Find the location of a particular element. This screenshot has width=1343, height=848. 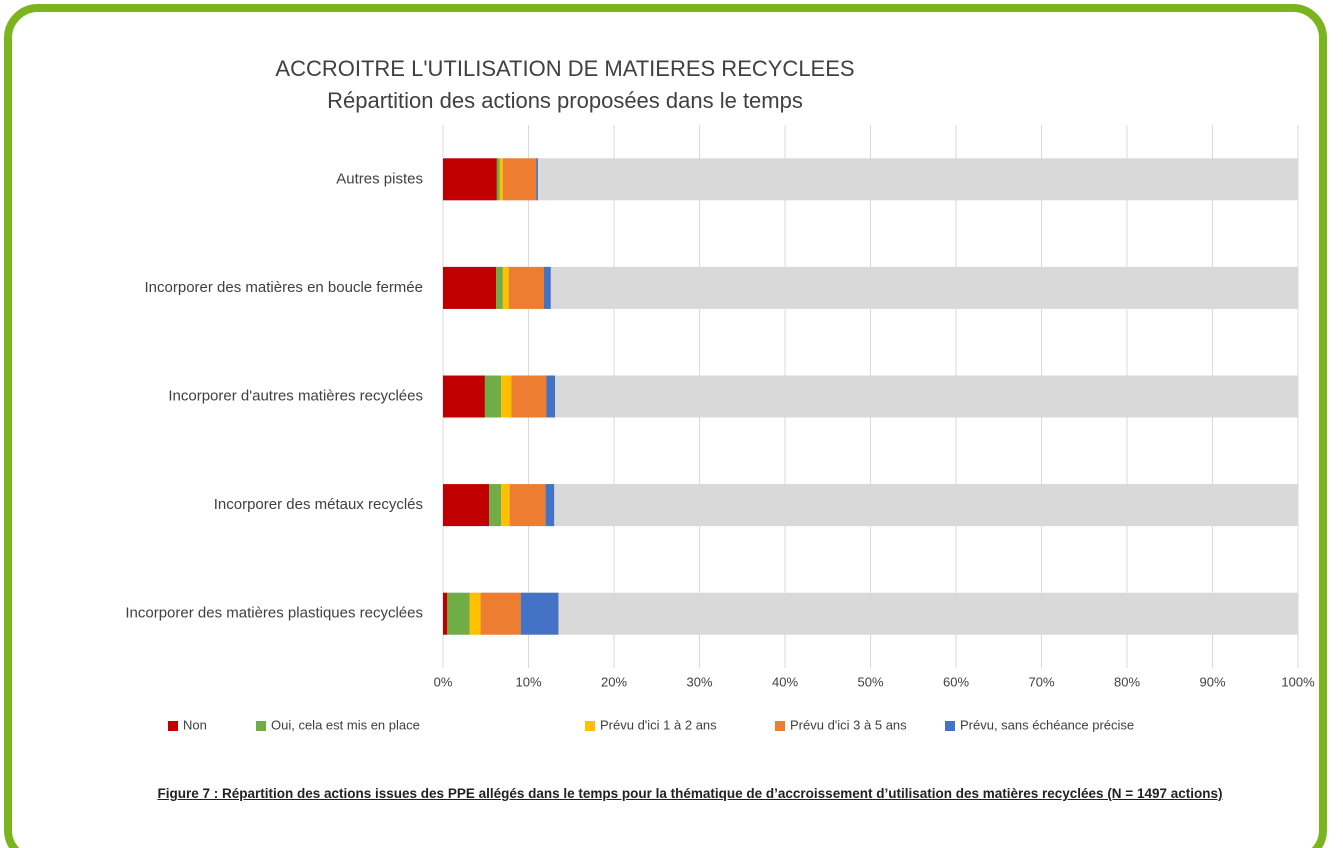

x-tick-label: 50% is located at coordinates (870, 681).